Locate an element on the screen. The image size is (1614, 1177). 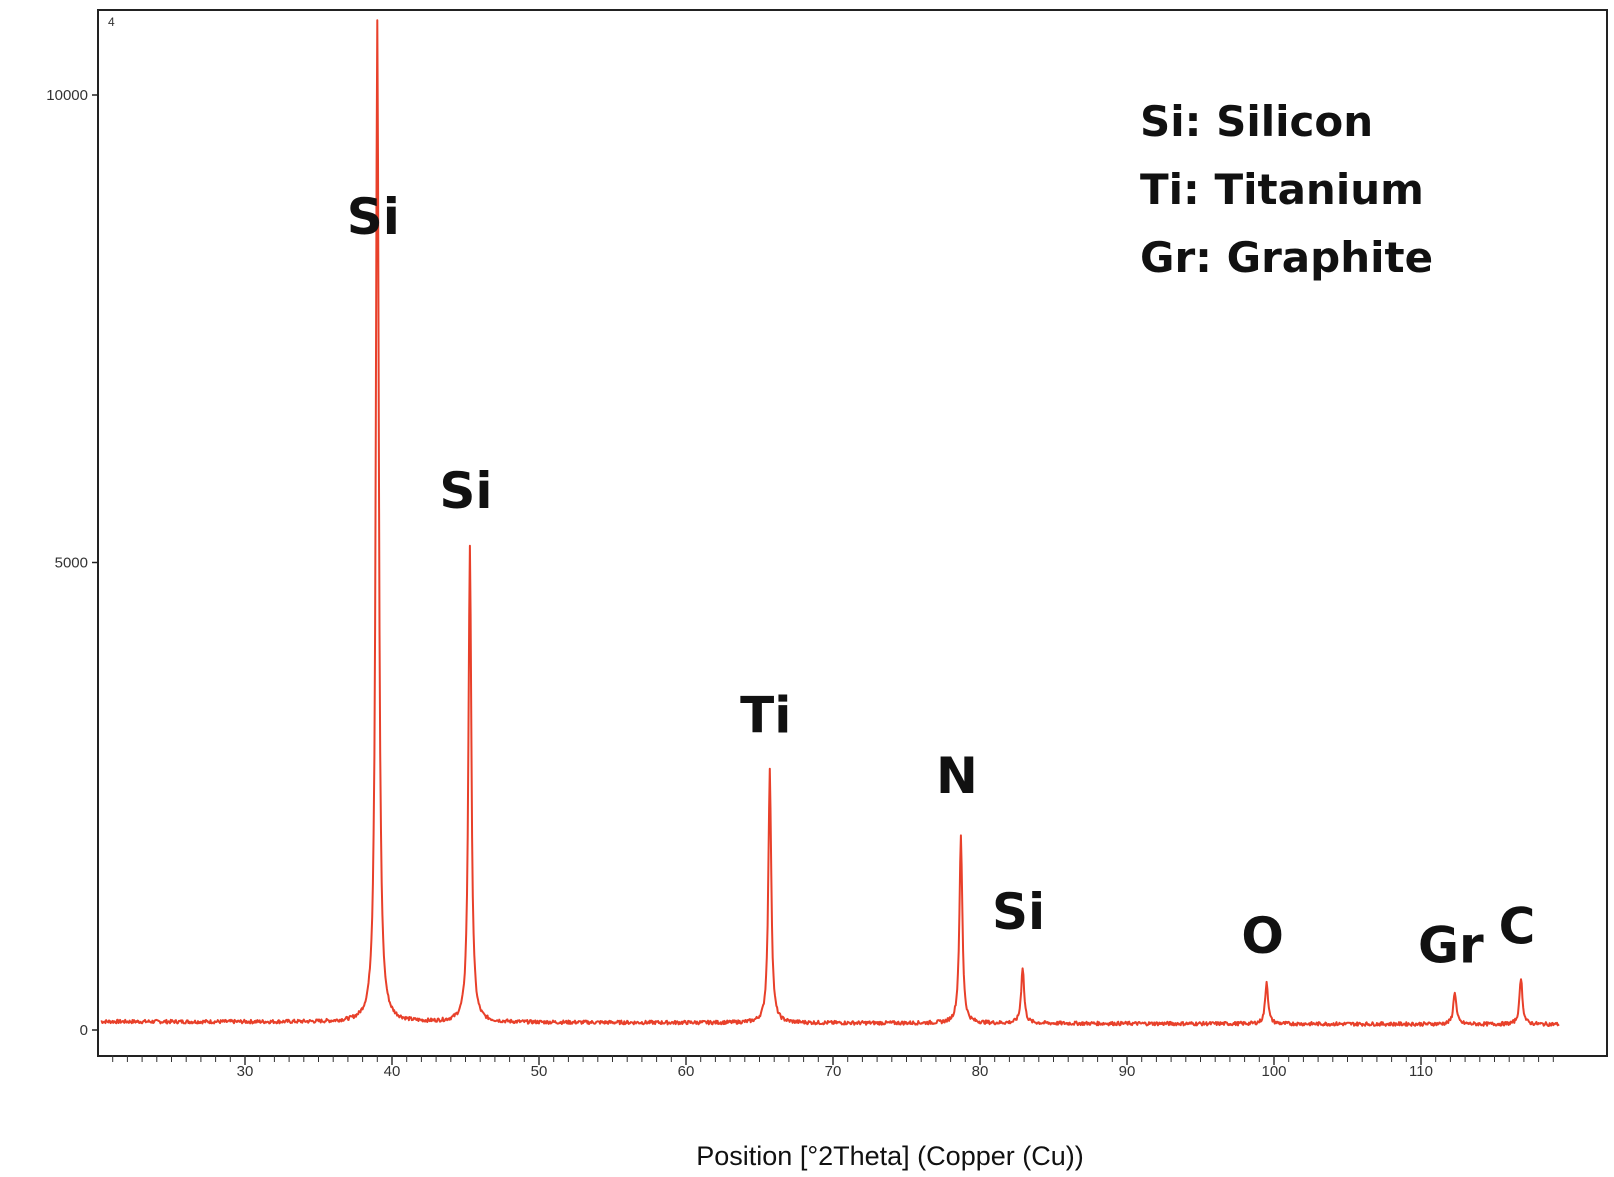
peak-label: O is located at coordinates (1262, 936).